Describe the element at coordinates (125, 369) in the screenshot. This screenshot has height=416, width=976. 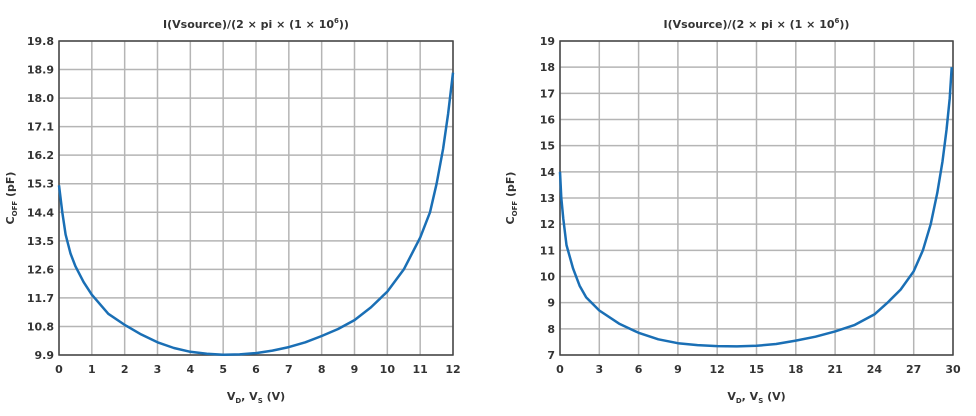
I see `x-tick-label: 2` at that location.